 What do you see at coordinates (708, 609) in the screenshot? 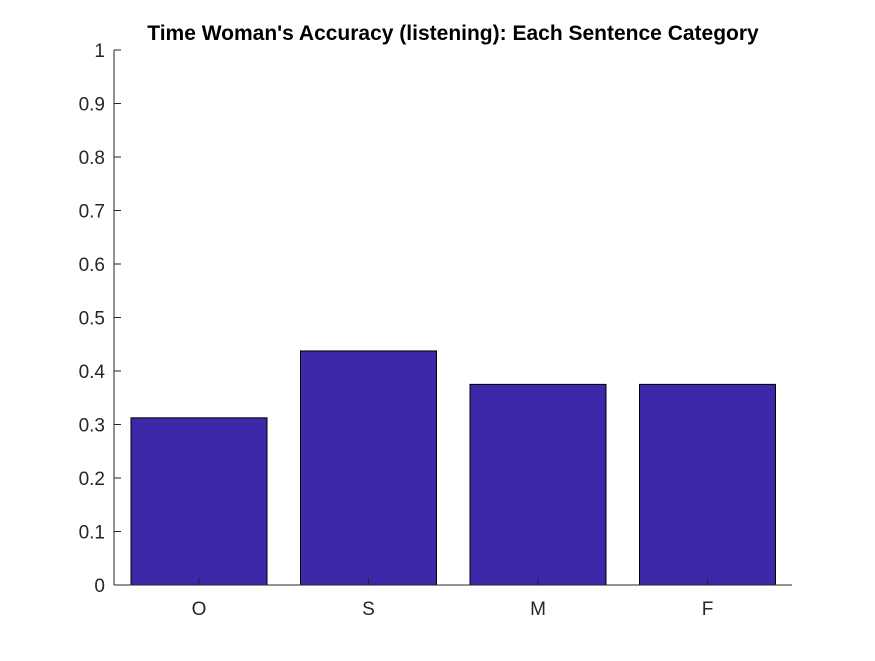
I see `x-tick-label: F` at bounding box center [708, 609].